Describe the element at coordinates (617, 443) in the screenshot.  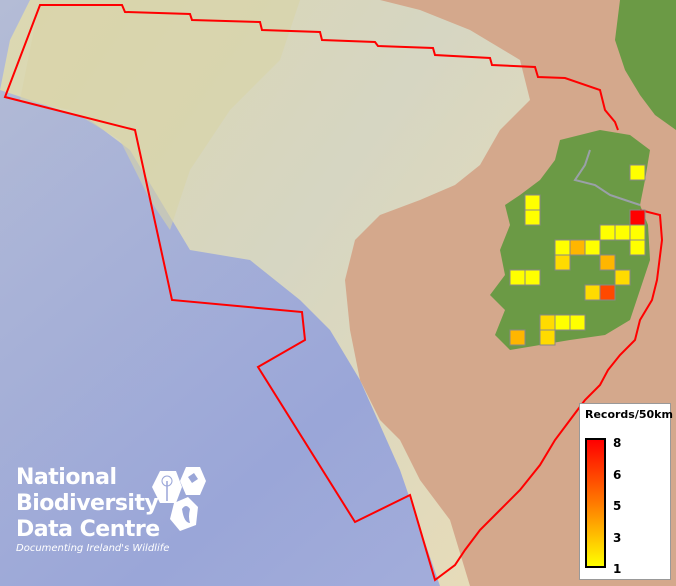
I see `legend-tick: 8` at that location.